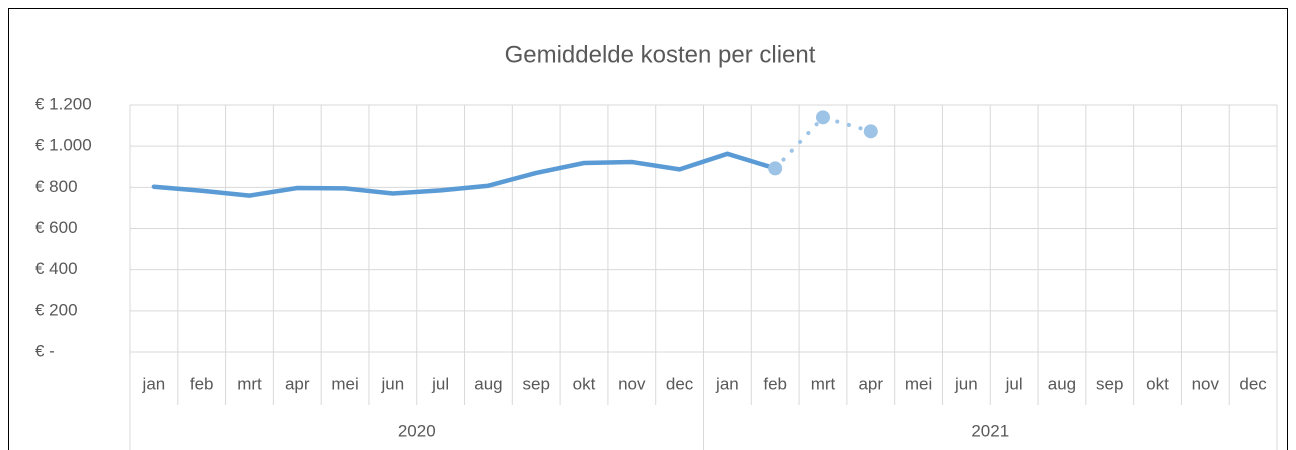  What do you see at coordinates (56, 309) in the screenshot?
I see `y-tick-label: € 200` at bounding box center [56, 309].